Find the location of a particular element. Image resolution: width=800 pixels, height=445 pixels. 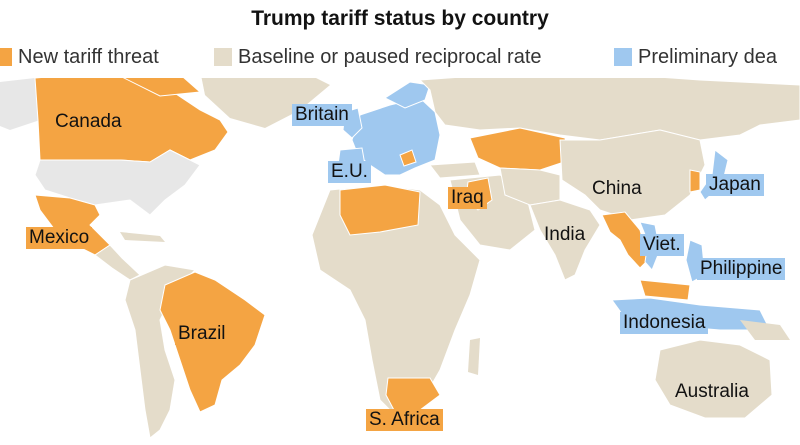

greenland is located at coordinates (265, 103).